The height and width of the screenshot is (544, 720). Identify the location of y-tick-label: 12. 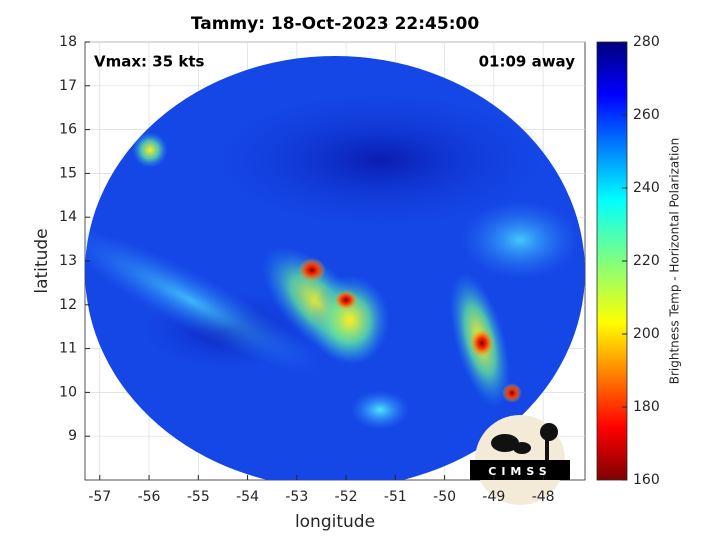
(68, 305).